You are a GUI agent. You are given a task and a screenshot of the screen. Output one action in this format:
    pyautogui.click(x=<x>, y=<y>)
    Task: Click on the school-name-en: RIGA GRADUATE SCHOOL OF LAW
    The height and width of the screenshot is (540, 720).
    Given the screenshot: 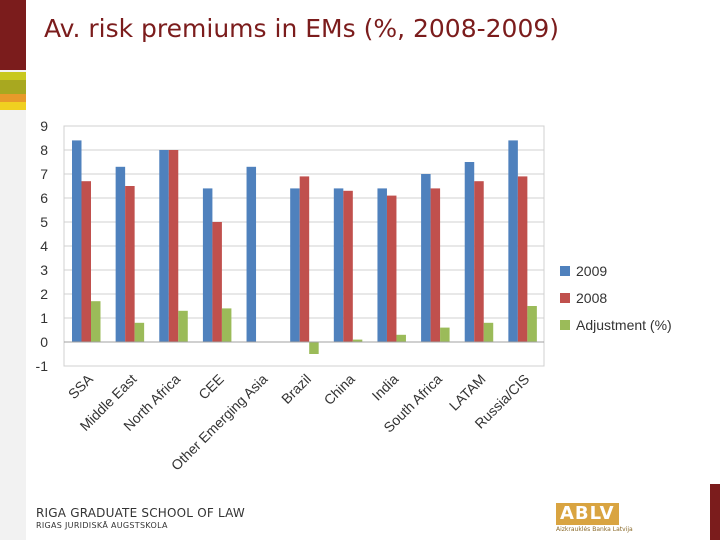 What is the action you would take?
    pyautogui.click(x=140, y=513)
    